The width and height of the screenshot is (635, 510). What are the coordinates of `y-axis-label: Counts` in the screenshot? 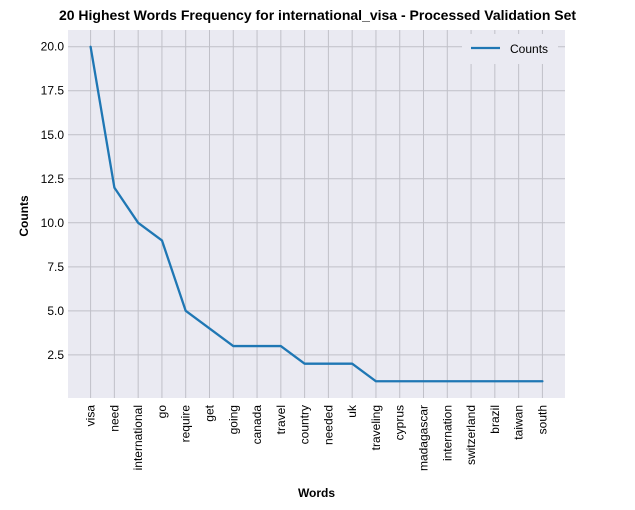 It's located at (24, 216).